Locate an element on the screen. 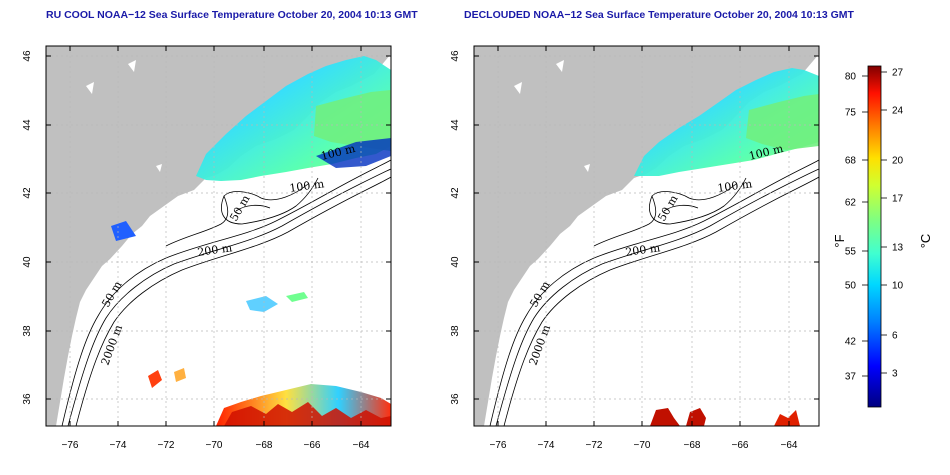 The image size is (950, 475). fahrenheit-tick-label: 62 is located at coordinates (851, 203).